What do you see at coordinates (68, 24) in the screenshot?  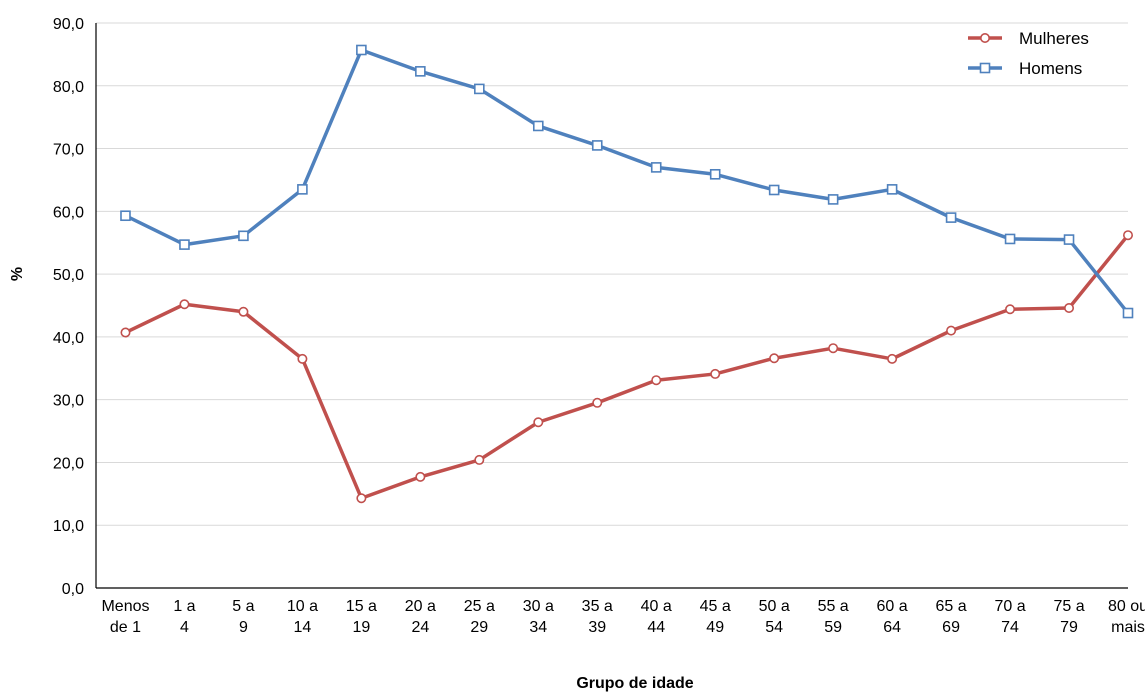 I see `y-tick-label: 90,0` at bounding box center [68, 24].